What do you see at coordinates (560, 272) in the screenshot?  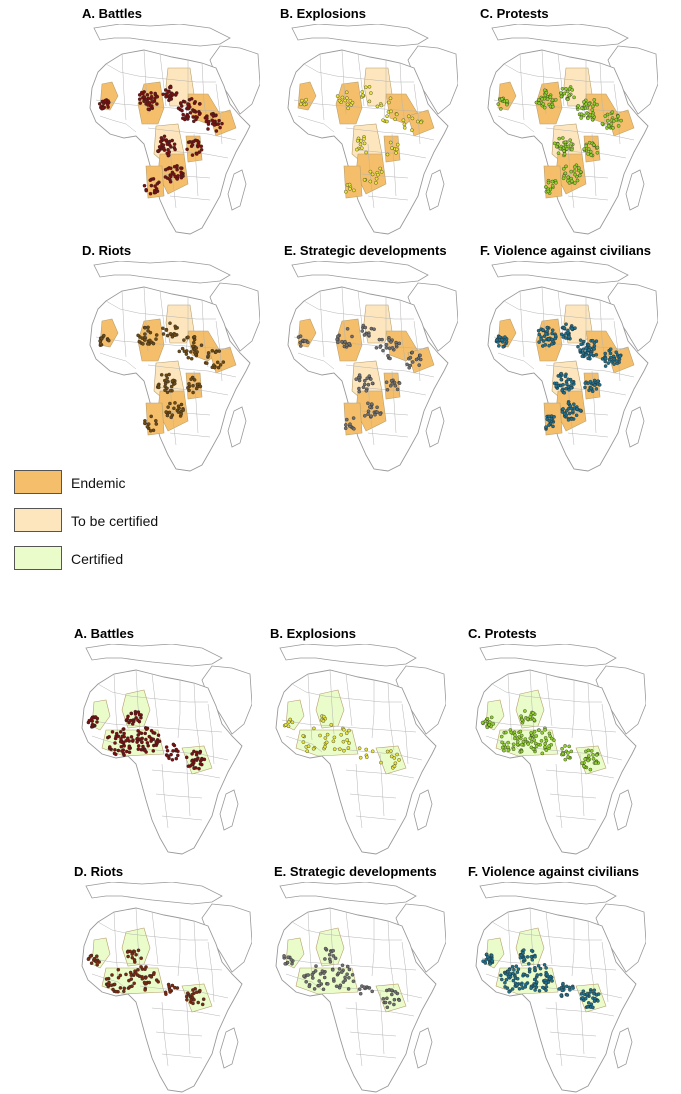 I see `europe-landmass` at bounding box center [560, 272].